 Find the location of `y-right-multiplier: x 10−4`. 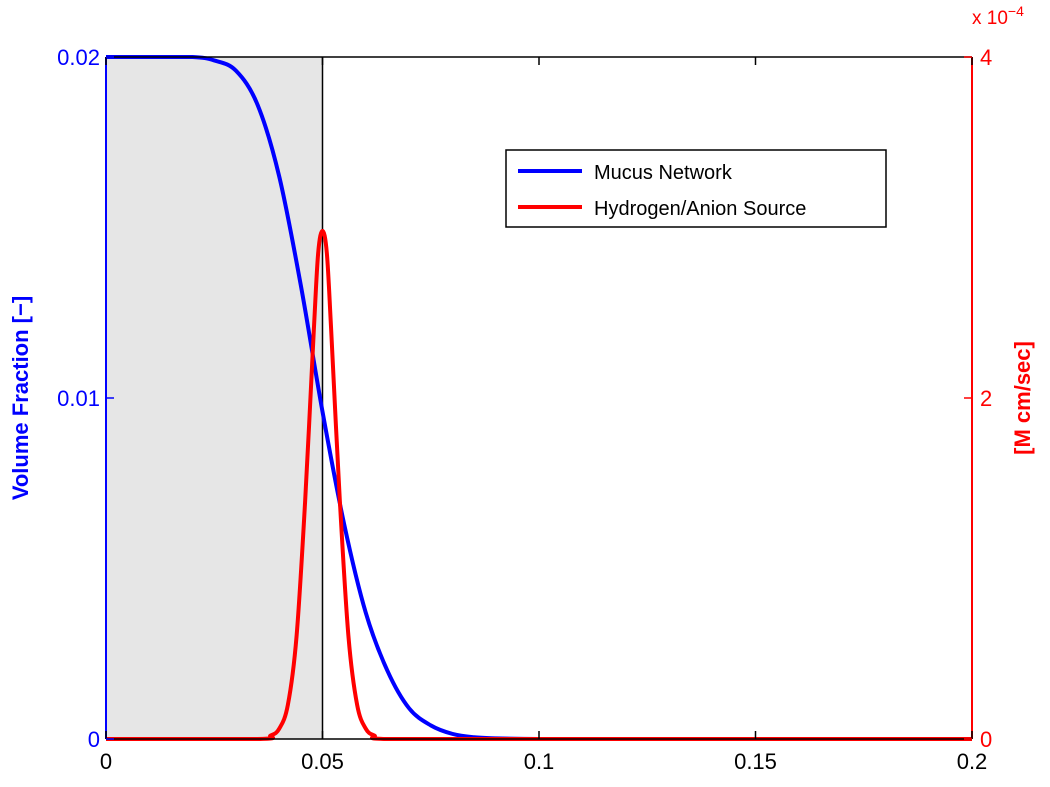

y-right-multiplier: x 10−4 is located at coordinates (998, 16).